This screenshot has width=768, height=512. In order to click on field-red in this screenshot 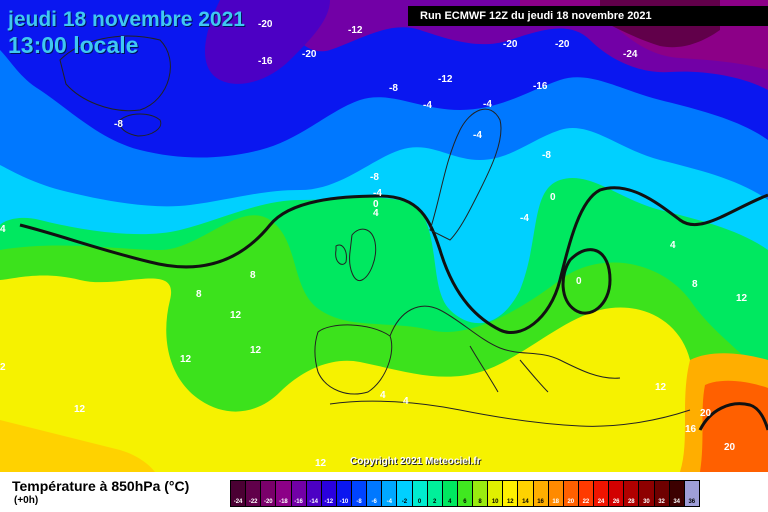, I will do `click(734, 426)`.